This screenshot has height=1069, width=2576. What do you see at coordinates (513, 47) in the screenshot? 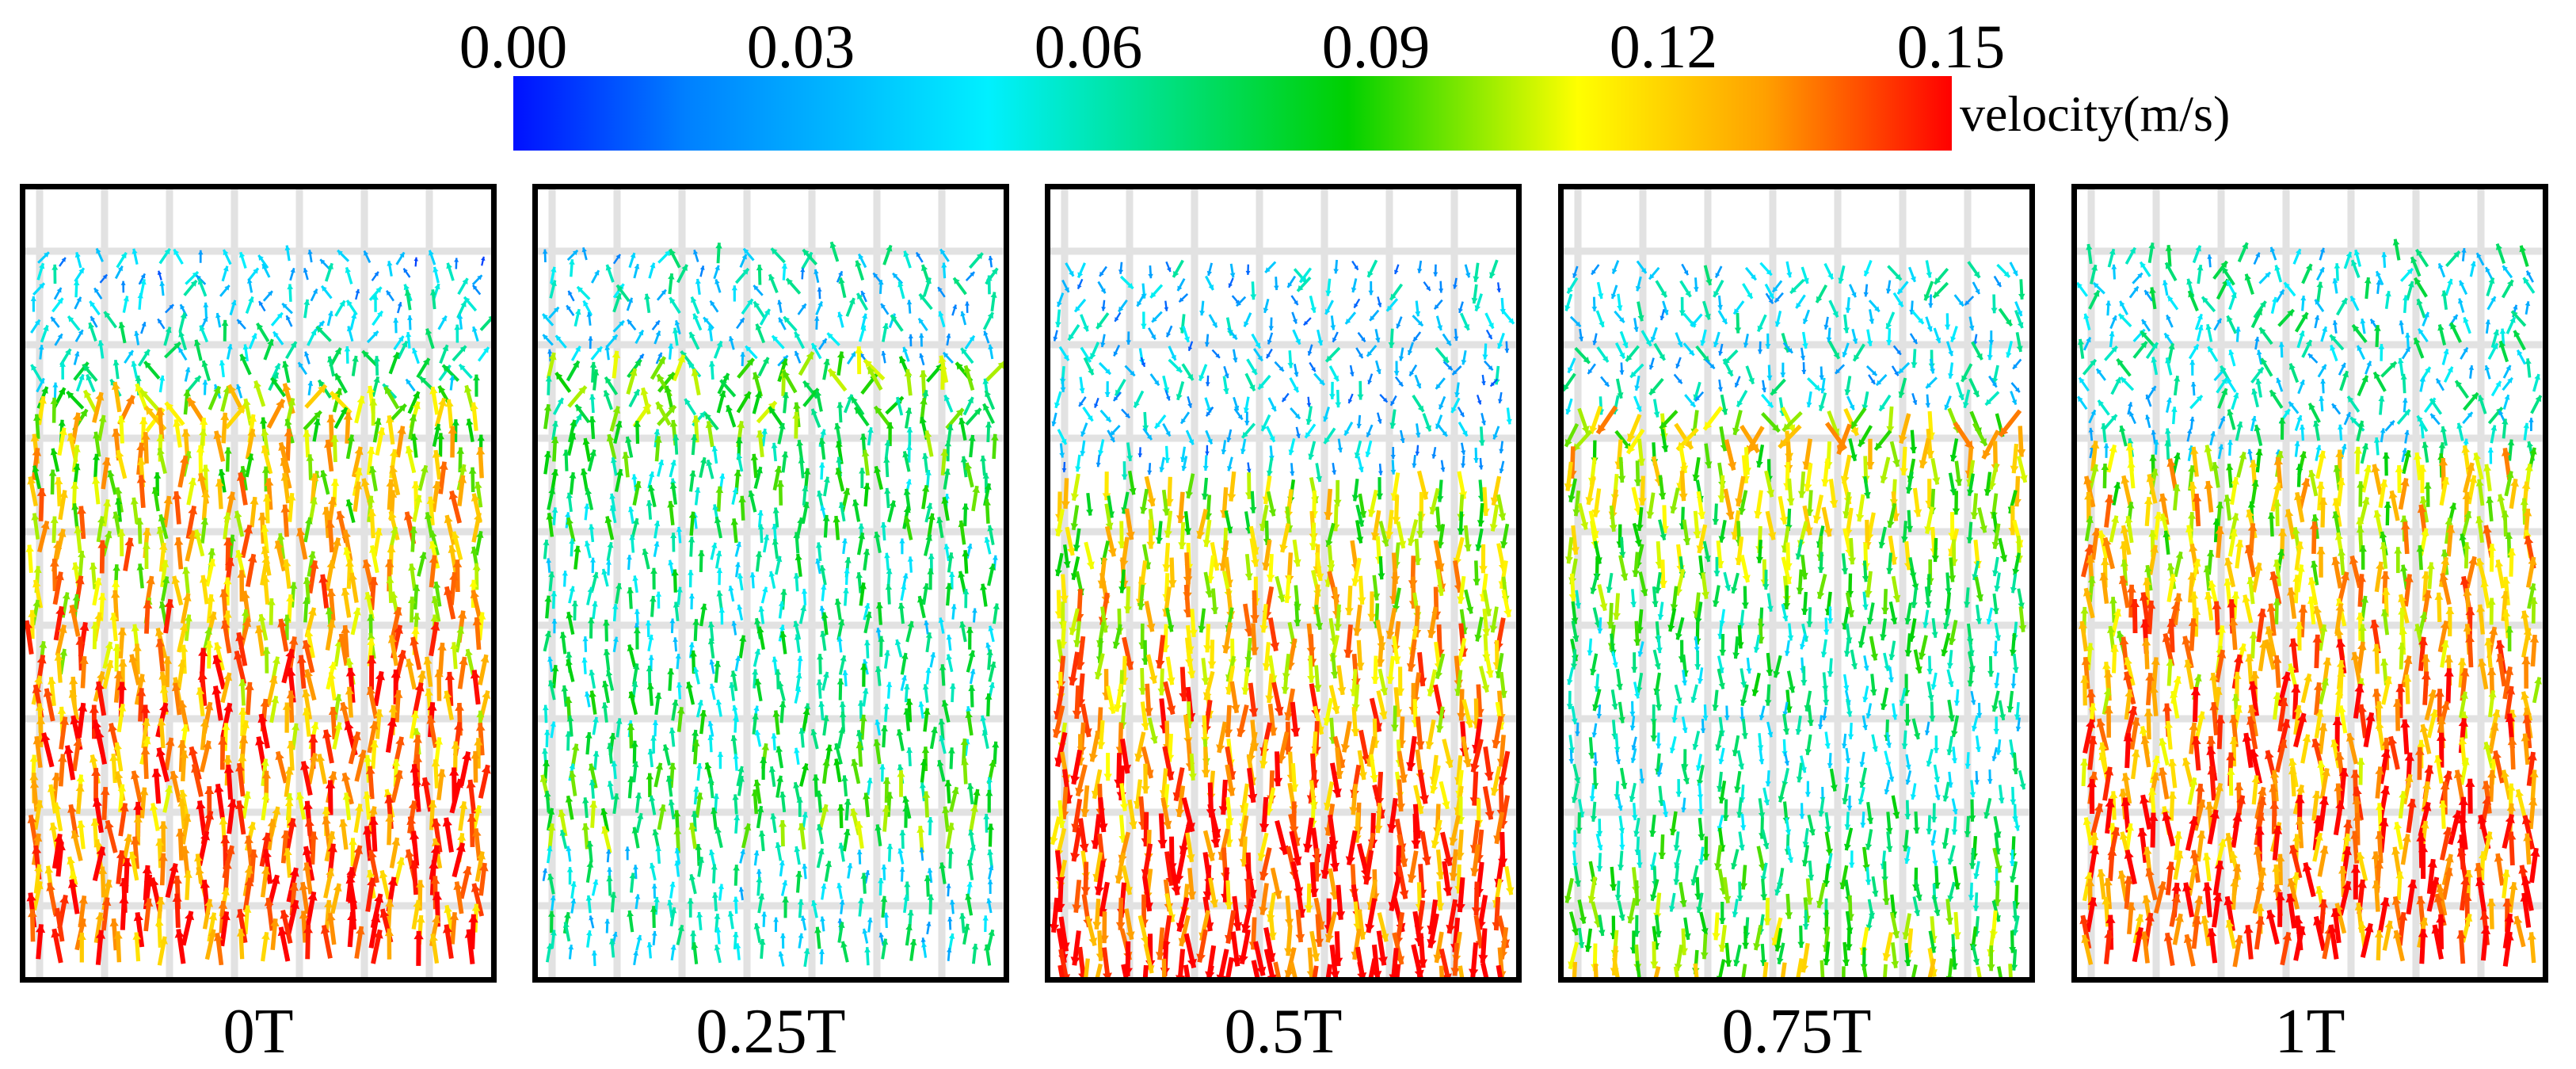
I see `colorbar-tick: 0.00` at bounding box center [513, 47].